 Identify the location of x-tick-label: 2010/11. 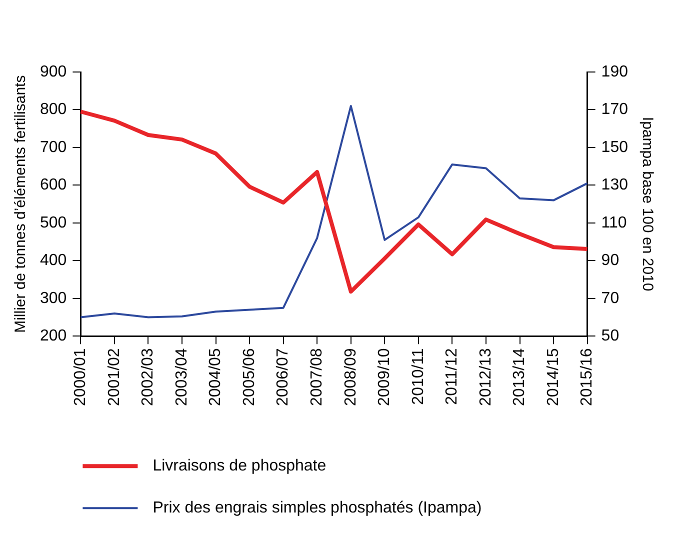
(418, 376).